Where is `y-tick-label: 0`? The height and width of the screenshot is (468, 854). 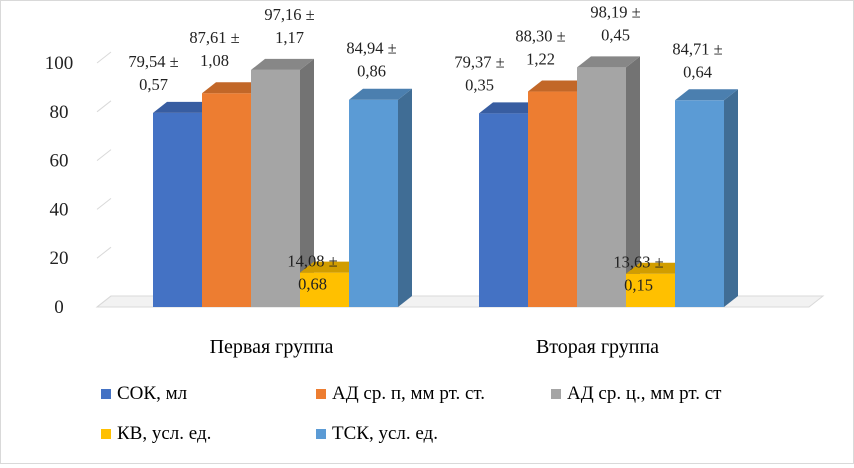
y-tick-label: 0 is located at coordinates (59, 307).